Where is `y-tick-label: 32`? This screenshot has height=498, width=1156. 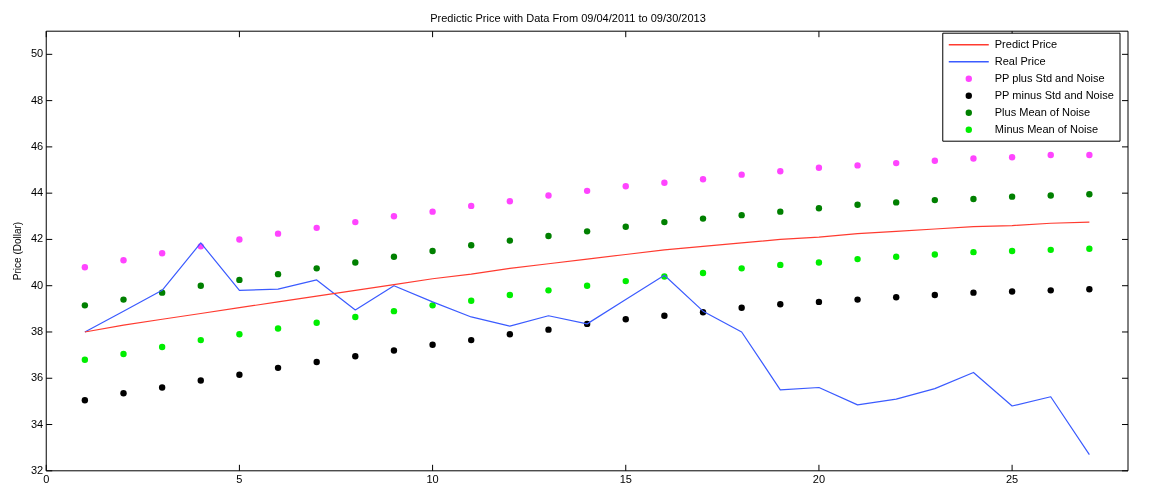
y-tick-label: 32 is located at coordinates (37, 469).